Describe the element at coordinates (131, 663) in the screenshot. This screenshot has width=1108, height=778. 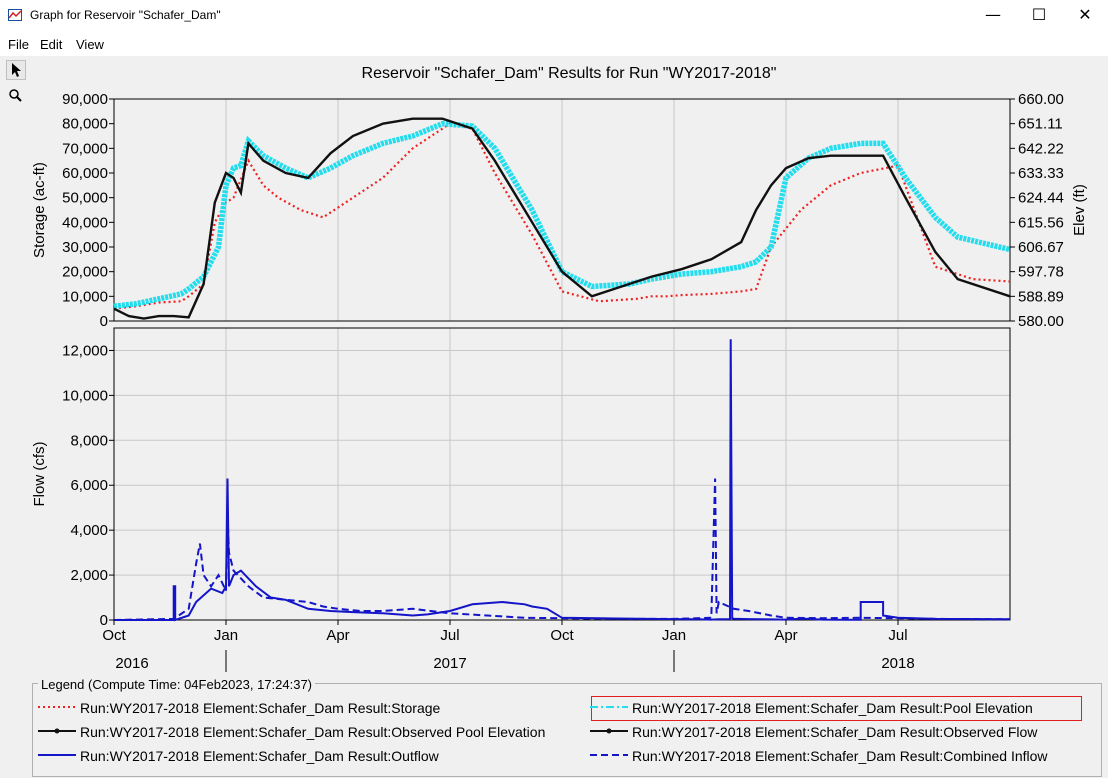
I see `year-label: 2016` at that location.